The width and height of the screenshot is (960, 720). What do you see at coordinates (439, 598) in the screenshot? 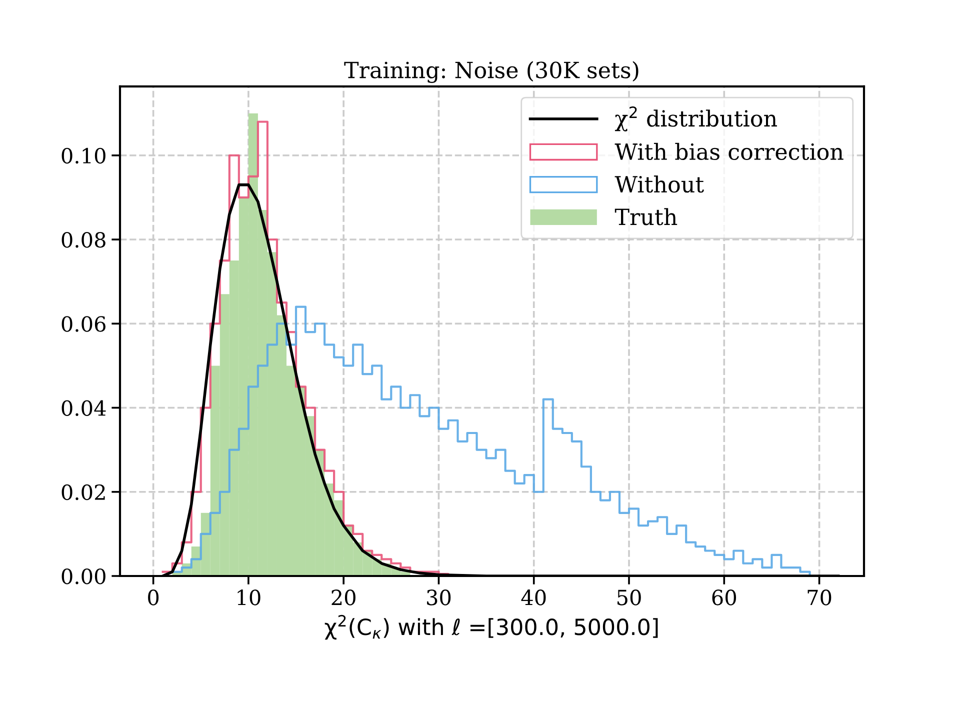
I see `x-tick-label: 30` at bounding box center [439, 598].